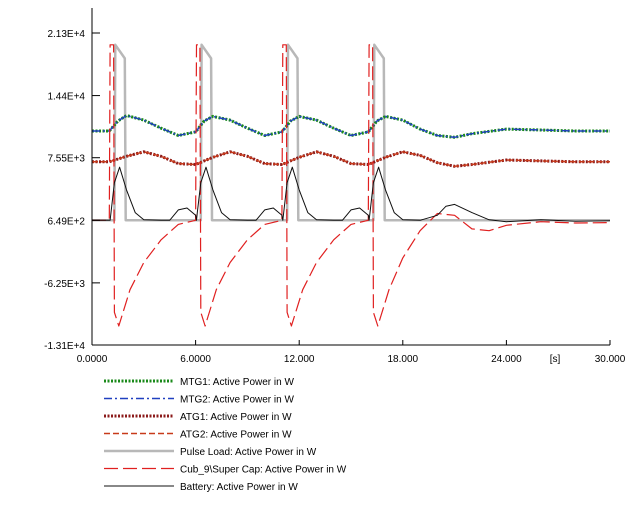 Image resolution: width=635 pixels, height=519 pixels. I want to click on x-tick-label: 0.0000, so click(92, 359).